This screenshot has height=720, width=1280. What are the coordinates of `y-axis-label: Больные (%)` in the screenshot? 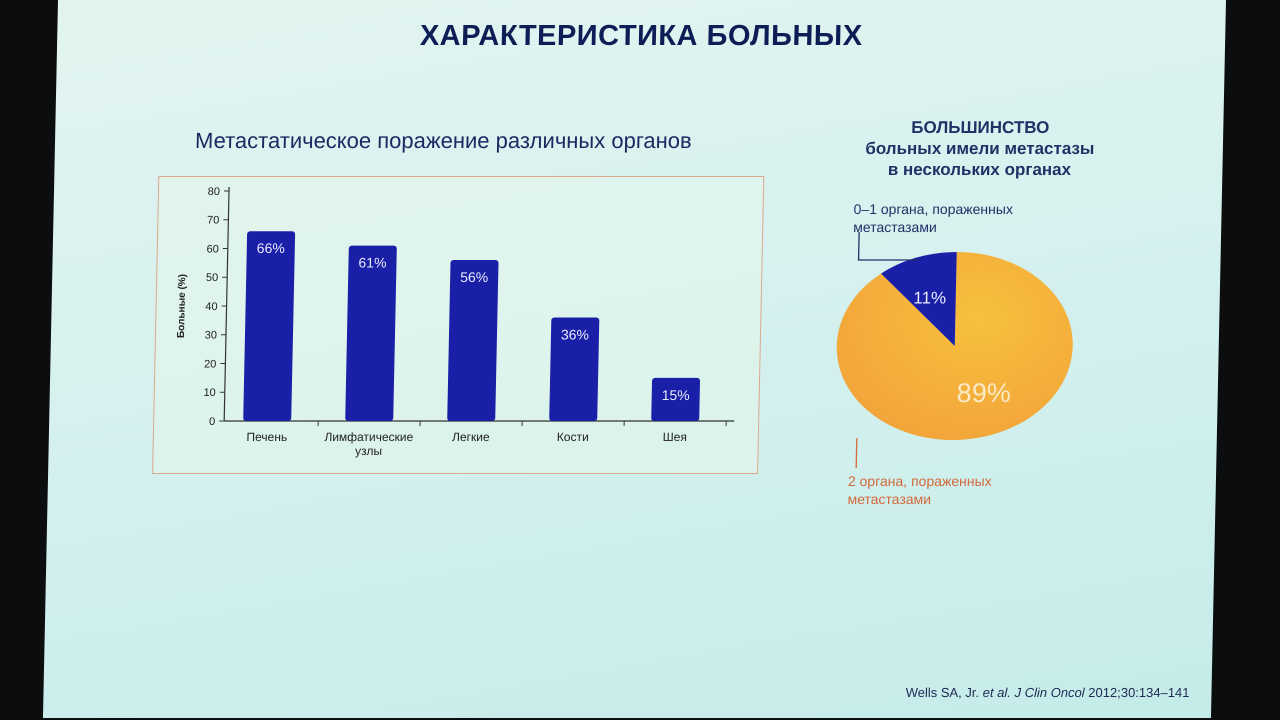 It's located at (182, 306).